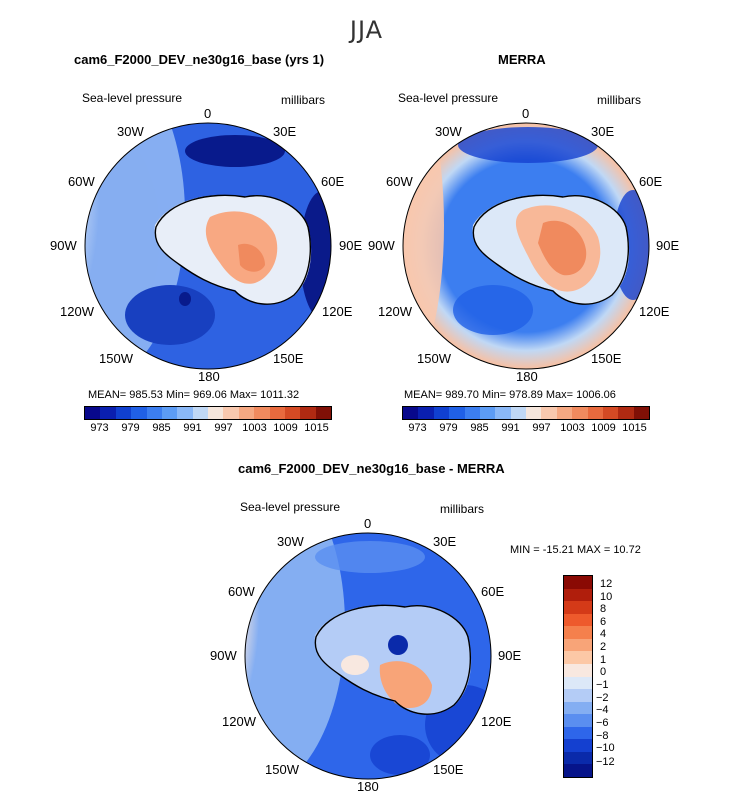 This screenshot has width=733, height=805. I want to click on panel-1-tick: 1003, so click(254, 428).